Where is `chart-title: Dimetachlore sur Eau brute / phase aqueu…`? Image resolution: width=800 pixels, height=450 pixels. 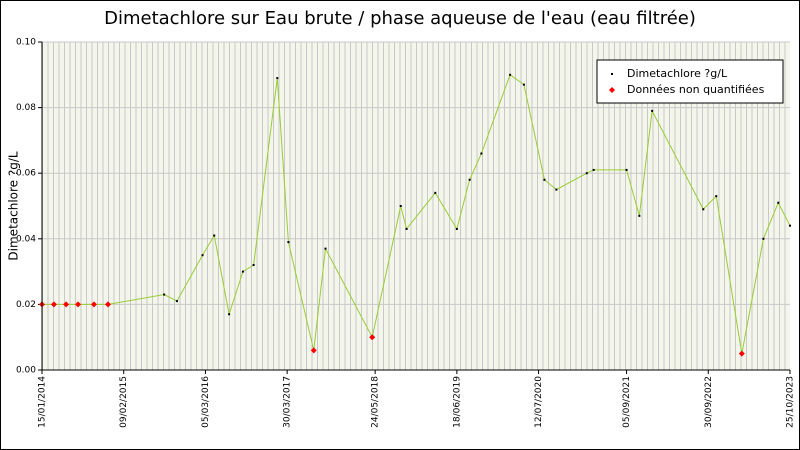 chart-title: Dimetachlore sur Eau brute / phase aqueu… is located at coordinates (400, 18).